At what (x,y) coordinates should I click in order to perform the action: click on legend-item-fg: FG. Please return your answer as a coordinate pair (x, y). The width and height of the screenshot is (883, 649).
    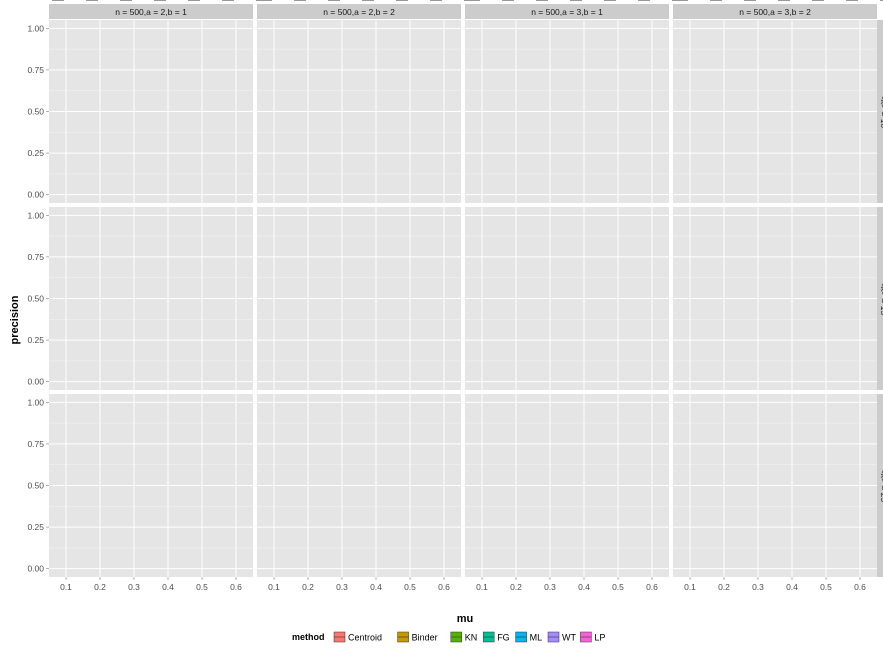
    Looking at the image, I should click on (496, 637).